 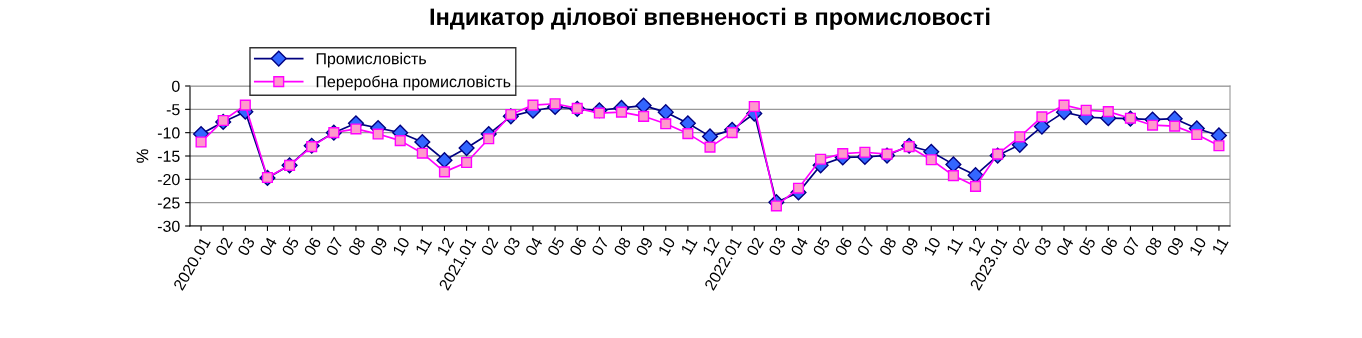 I want to click on y-tick-label: -20, so click(x=168, y=179).